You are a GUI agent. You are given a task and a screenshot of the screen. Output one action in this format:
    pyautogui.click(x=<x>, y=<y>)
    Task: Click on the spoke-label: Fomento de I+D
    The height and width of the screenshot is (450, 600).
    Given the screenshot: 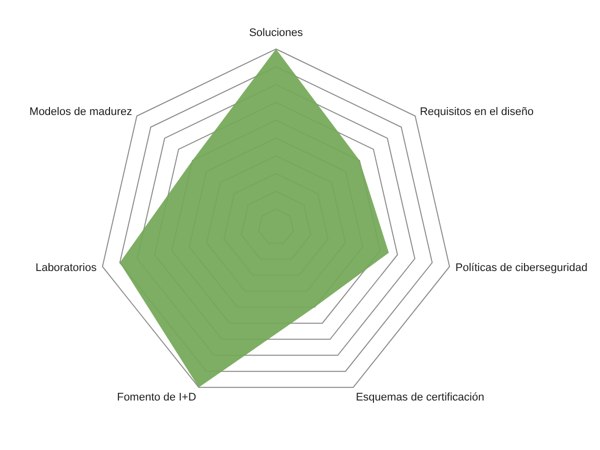 What is the action you would take?
    pyautogui.click(x=156, y=398)
    